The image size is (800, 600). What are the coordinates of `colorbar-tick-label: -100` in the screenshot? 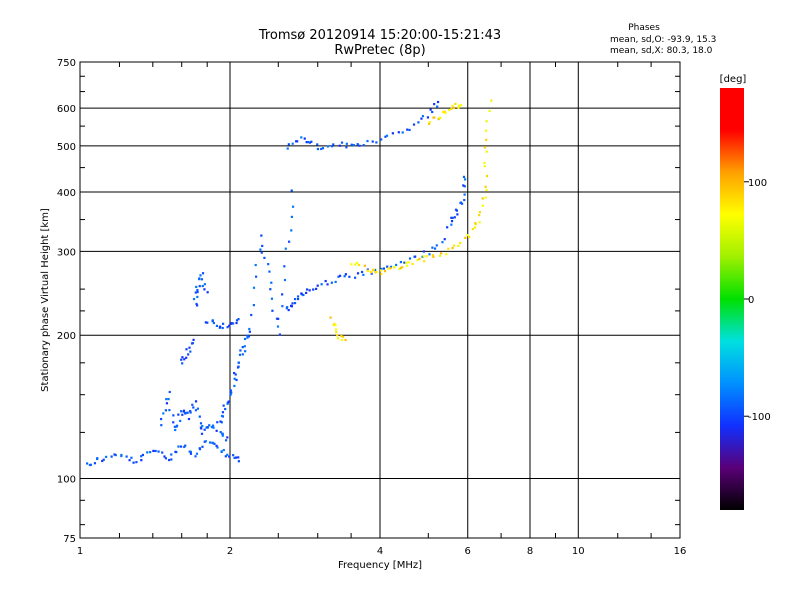 It's located at (759, 417).